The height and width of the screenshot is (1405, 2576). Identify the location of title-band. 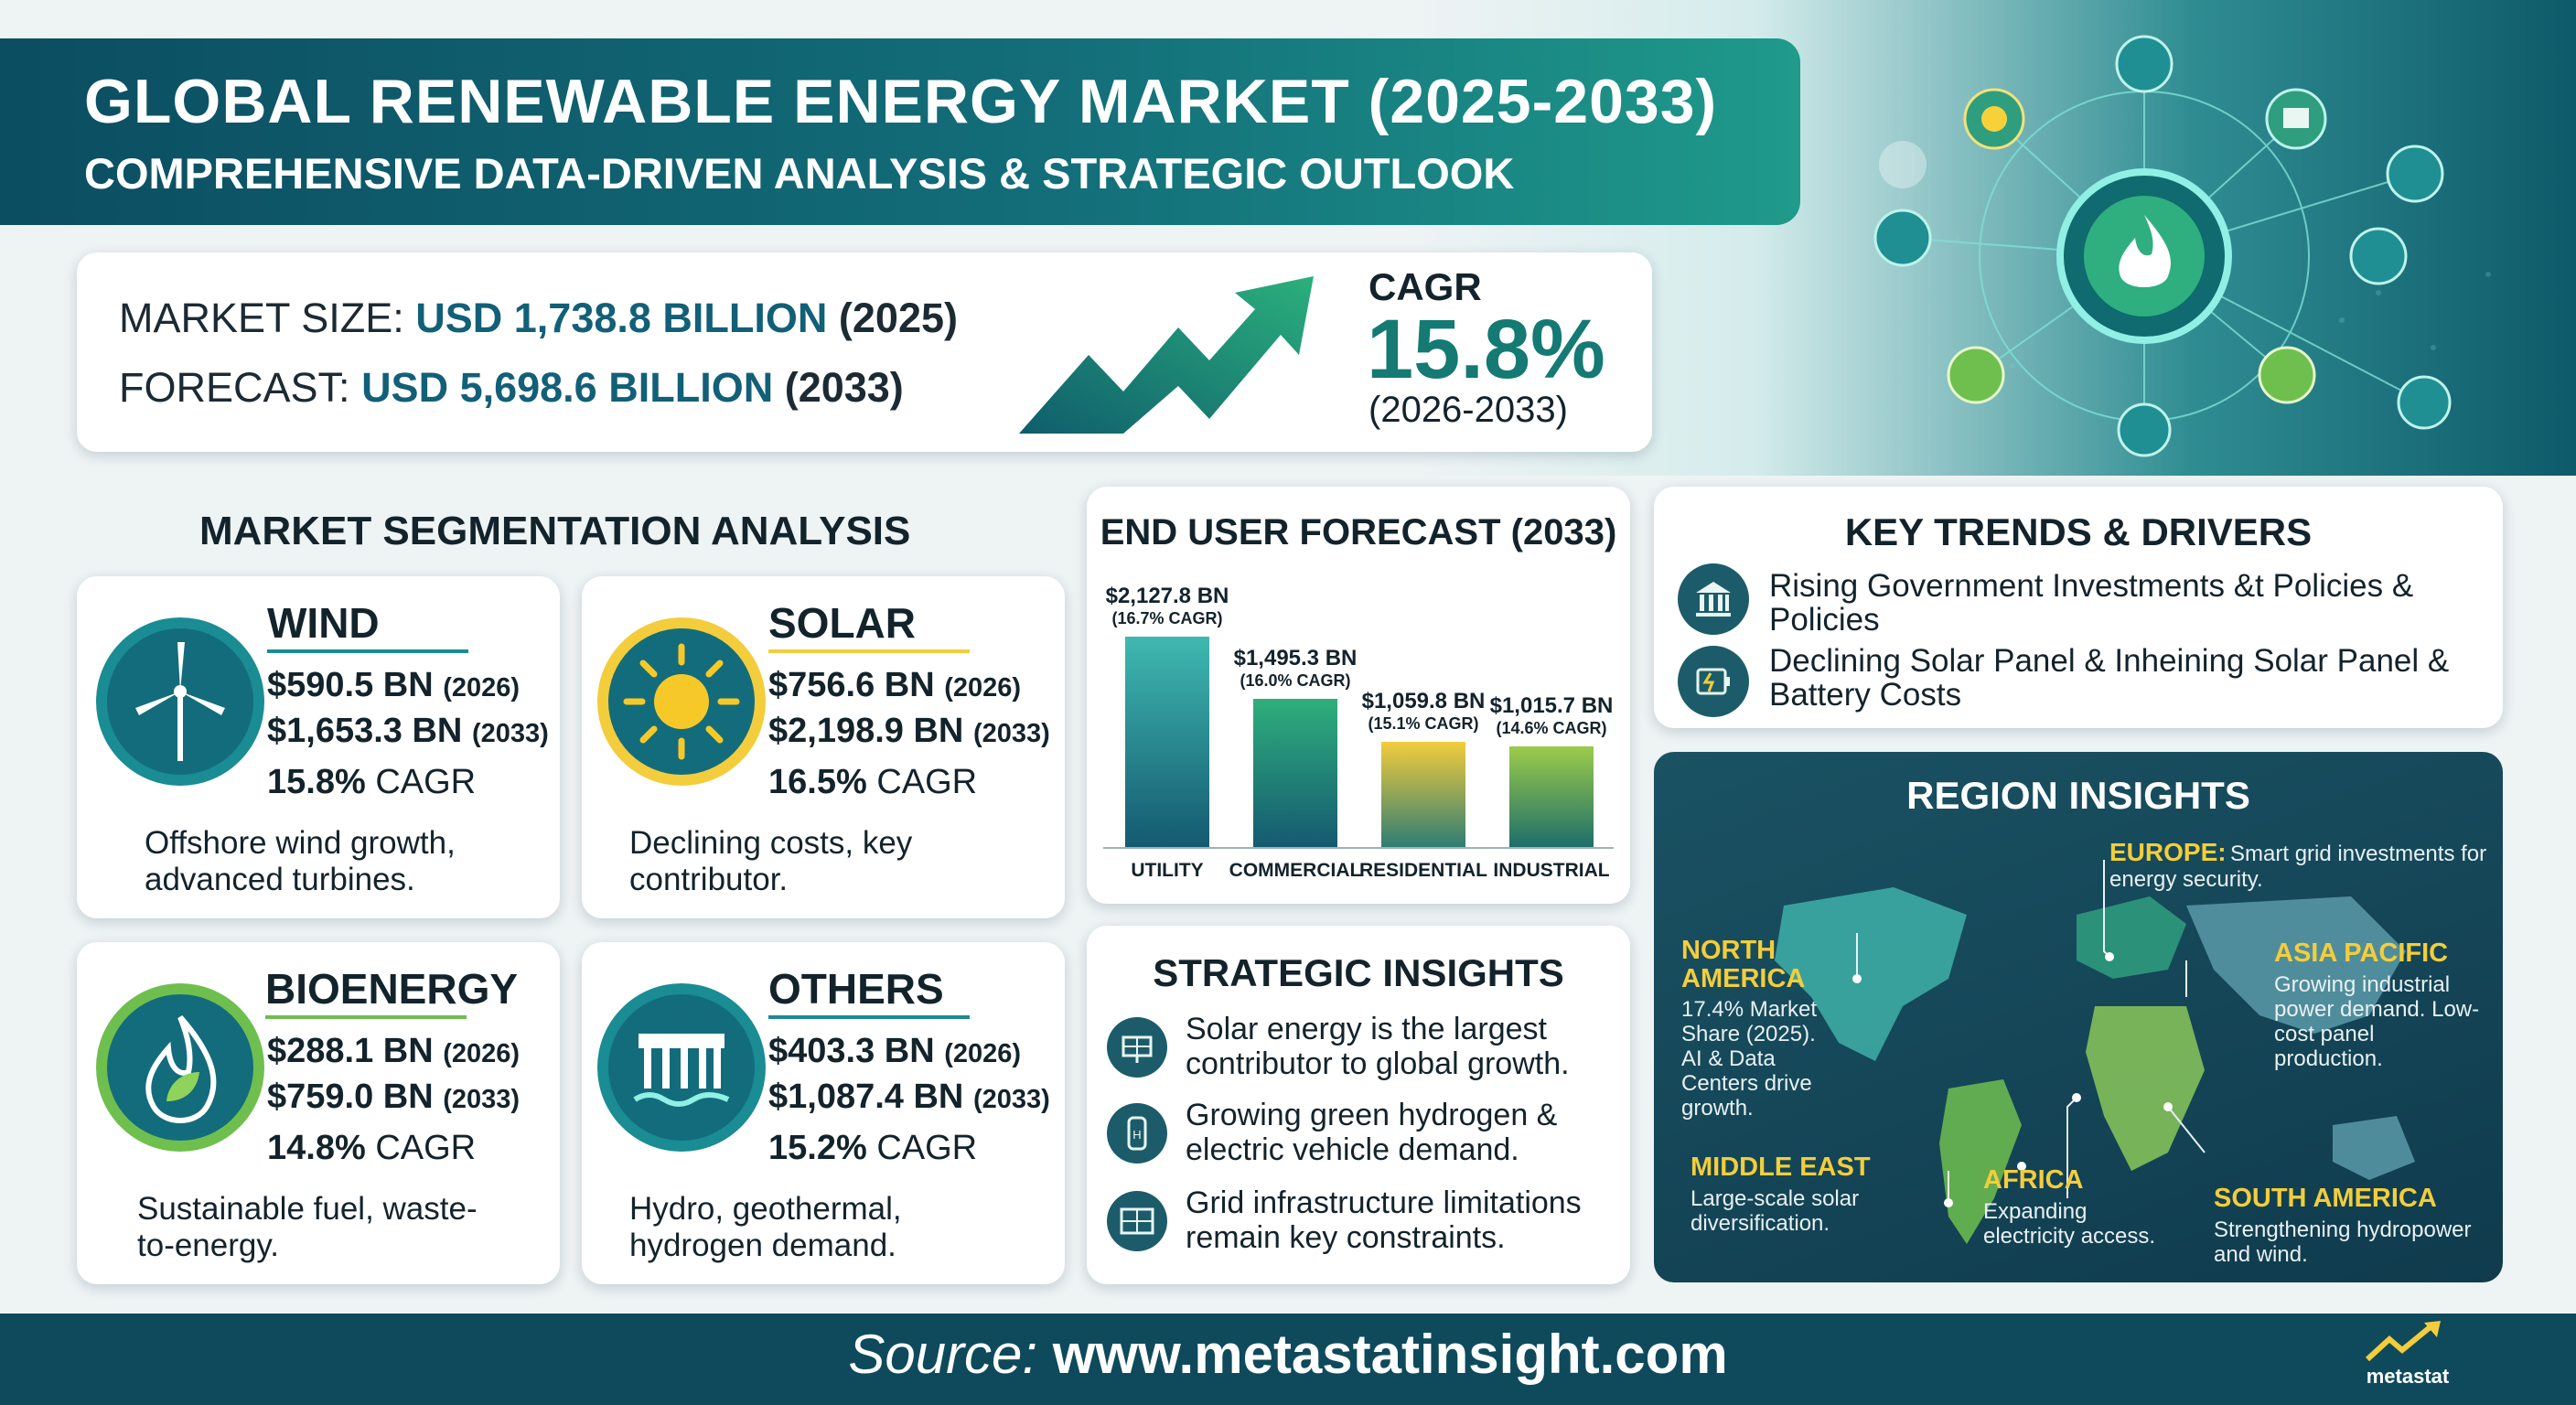
(900, 131).